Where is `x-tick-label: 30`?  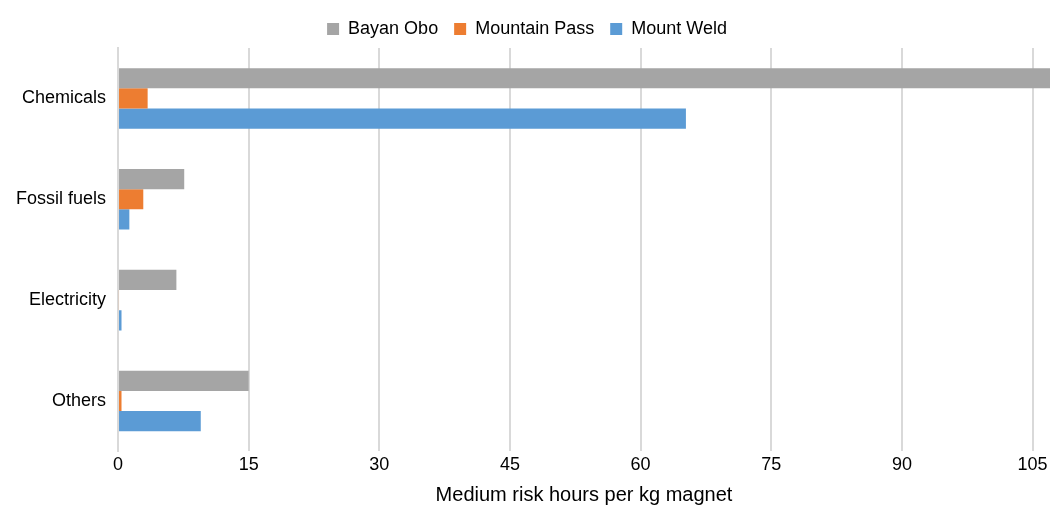 x-tick-label: 30 is located at coordinates (379, 464).